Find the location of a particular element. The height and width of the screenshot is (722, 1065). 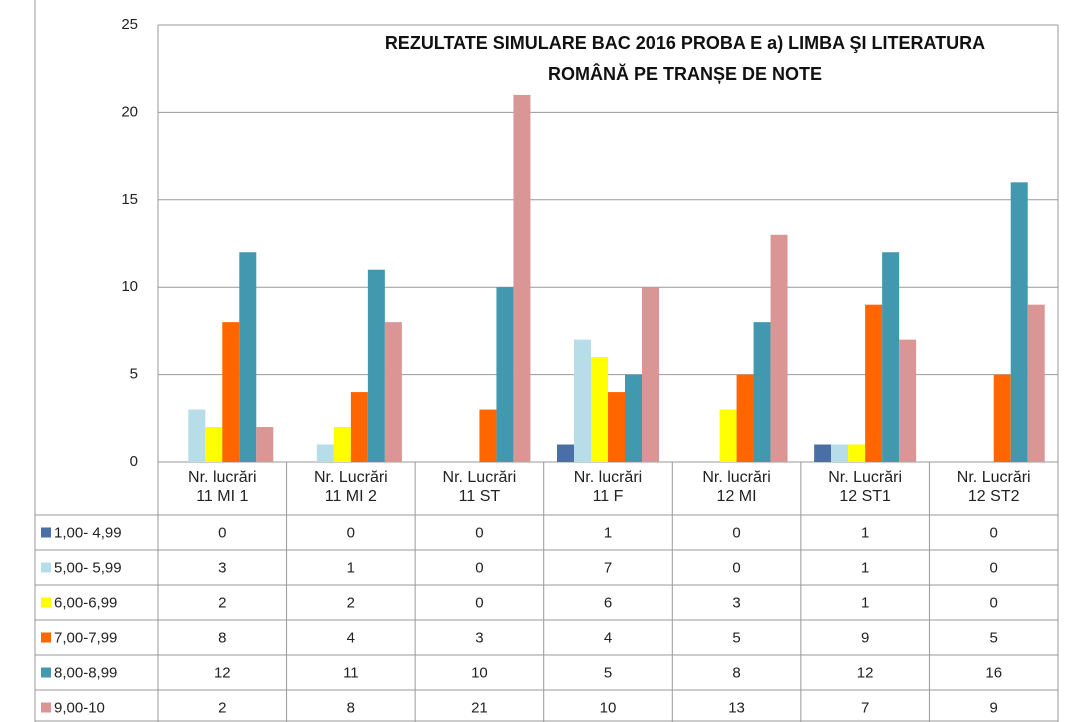

x-tick-label: Nr. Lucrări 12 ST2 is located at coordinates (993, 487).